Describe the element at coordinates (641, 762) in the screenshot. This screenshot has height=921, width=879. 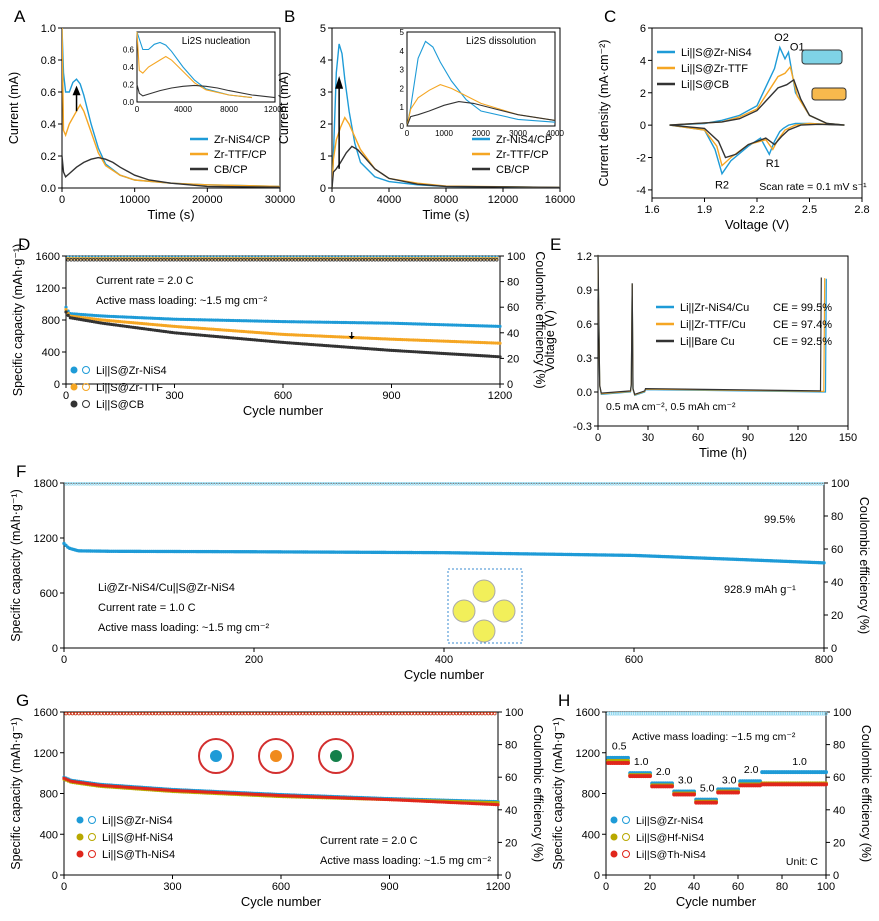
I see `rate-label: 1.0` at that location.